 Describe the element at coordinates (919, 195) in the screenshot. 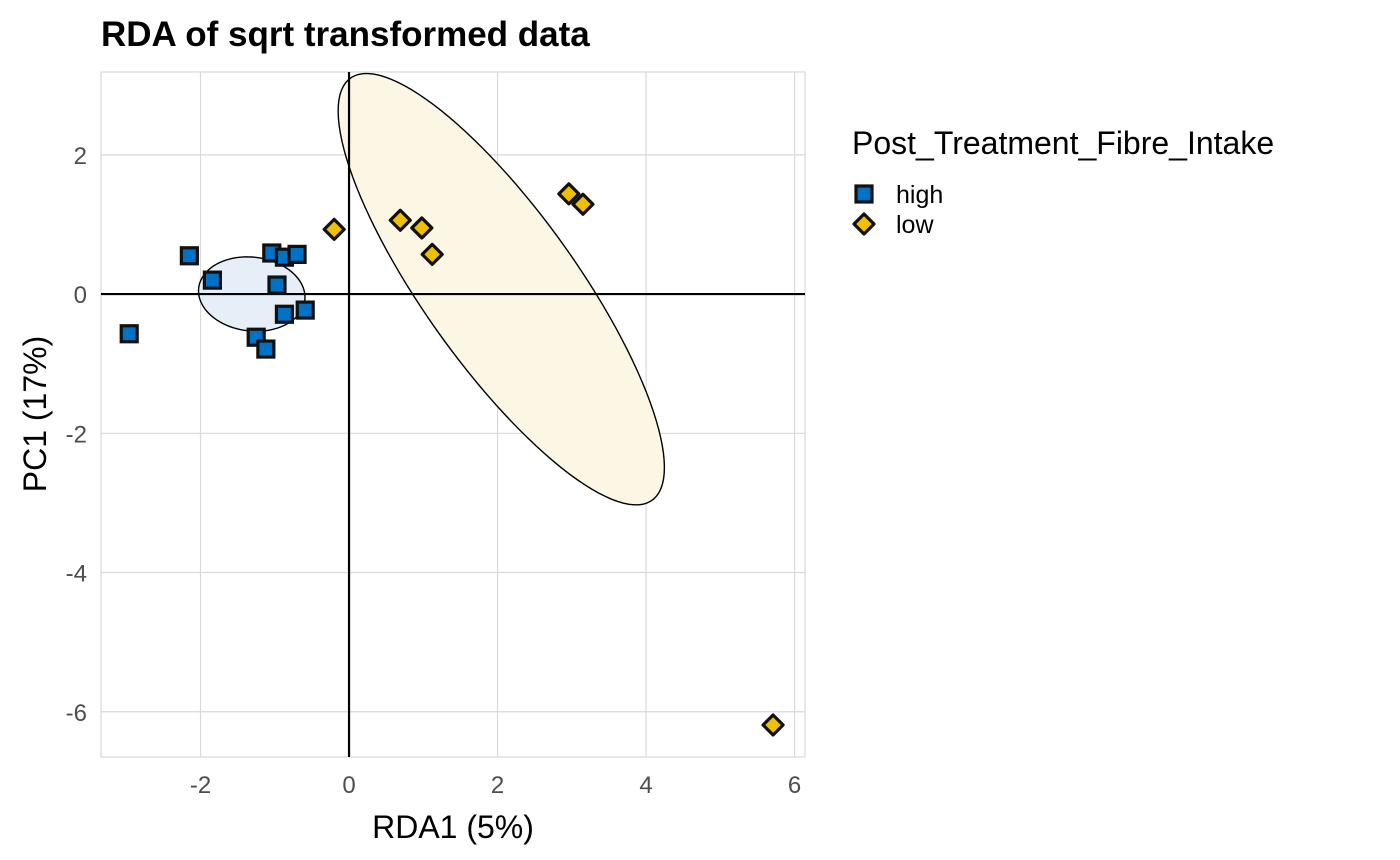

I see `legend-label-high: high` at that location.